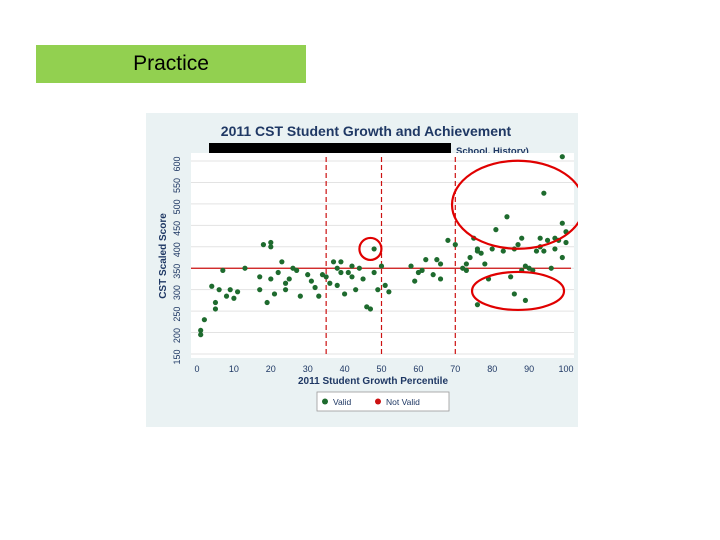 The width and height of the screenshot is (720, 540). I want to click on x-axis-label: 2011 Student Growth Percentile, so click(373, 381).